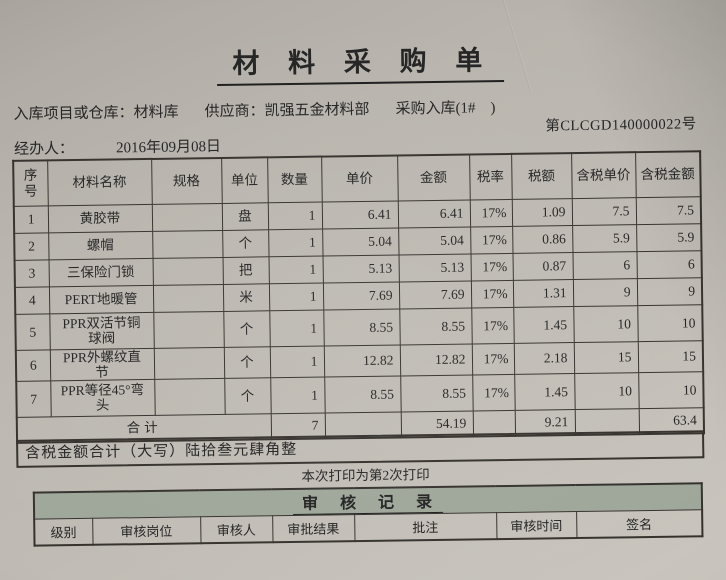  What do you see at coordinates (433, 177) in the screenshot?
I see `col-header-amount: 金额` at bounding box center [433, 177].